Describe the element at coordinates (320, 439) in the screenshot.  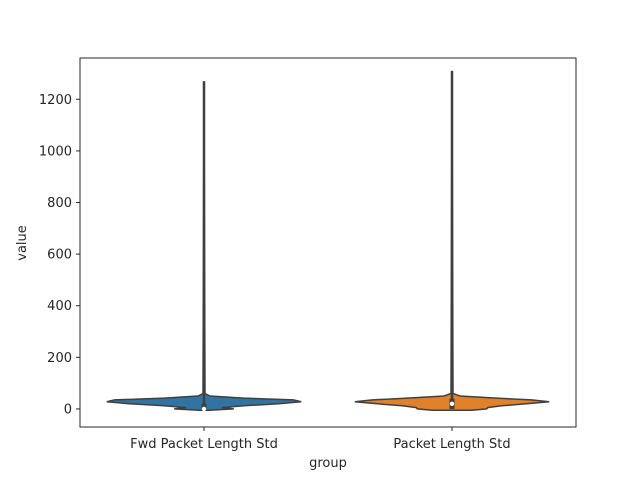
I see `x-axis-ticks: Fwd Packet Length Std Packet Length Std` at that location.